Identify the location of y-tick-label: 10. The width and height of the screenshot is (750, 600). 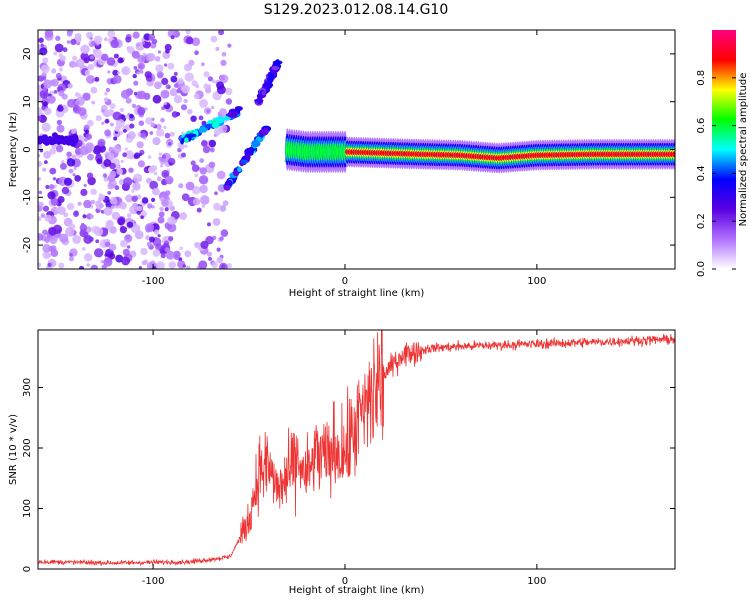
(27, 101).